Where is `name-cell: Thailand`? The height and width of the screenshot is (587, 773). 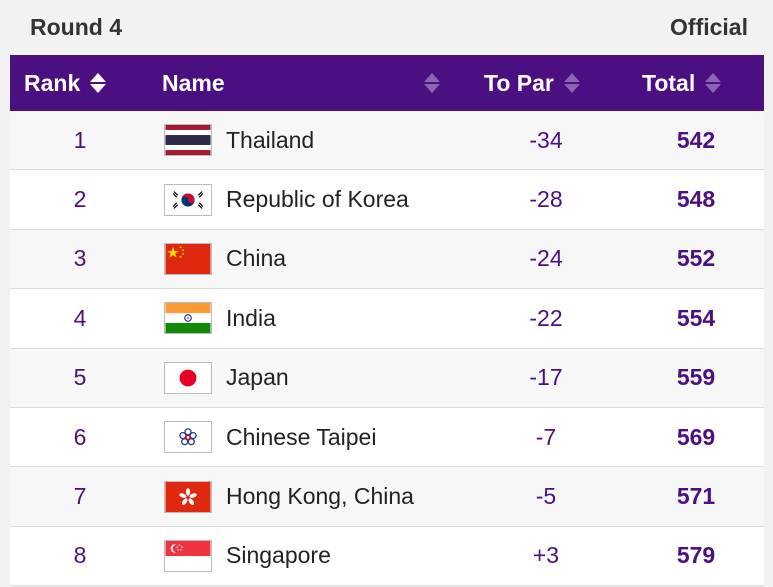 name-cell: Thailand is located at coordinates (270, 139).